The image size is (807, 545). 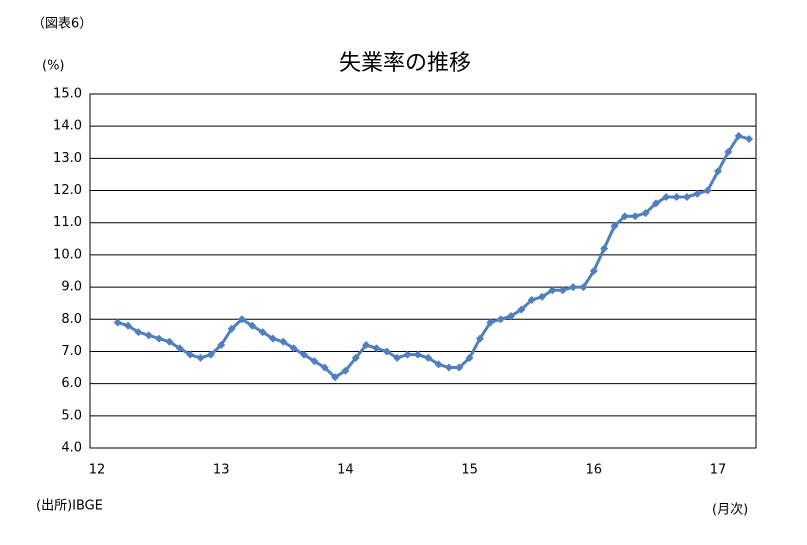 I want to click on y-tick-label: 11.0, so click(x=67, y=222).